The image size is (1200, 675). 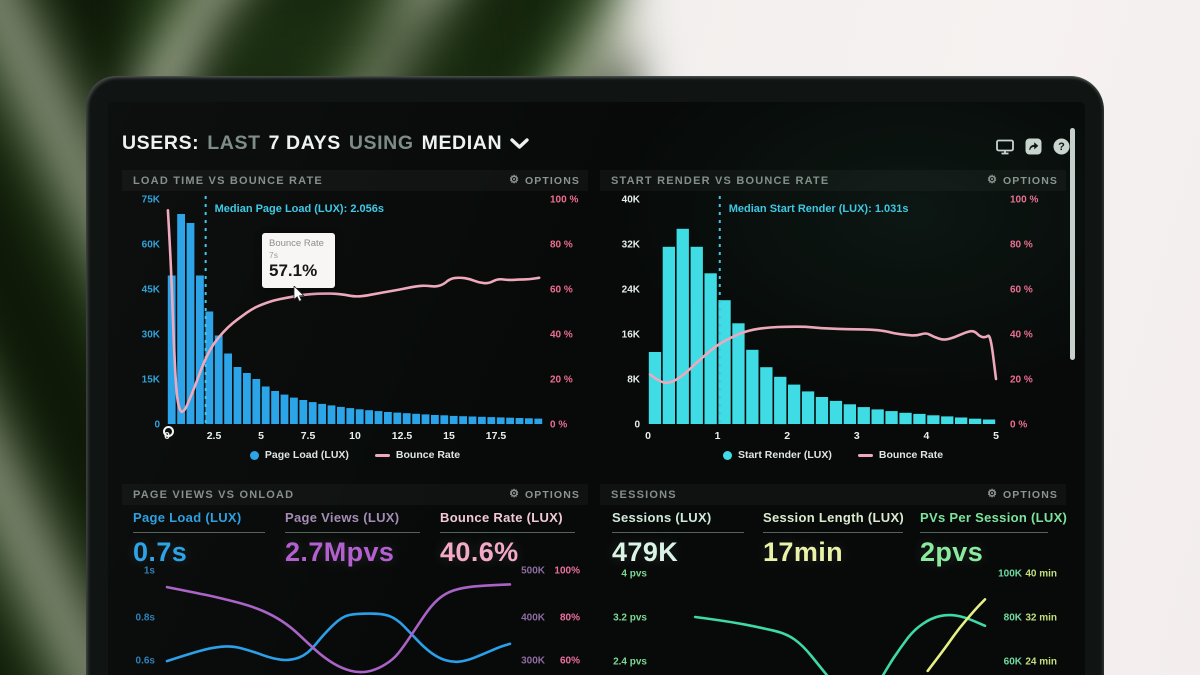 I want to click on legend-item: Start Render (LUX), so click(x=777, y=455).